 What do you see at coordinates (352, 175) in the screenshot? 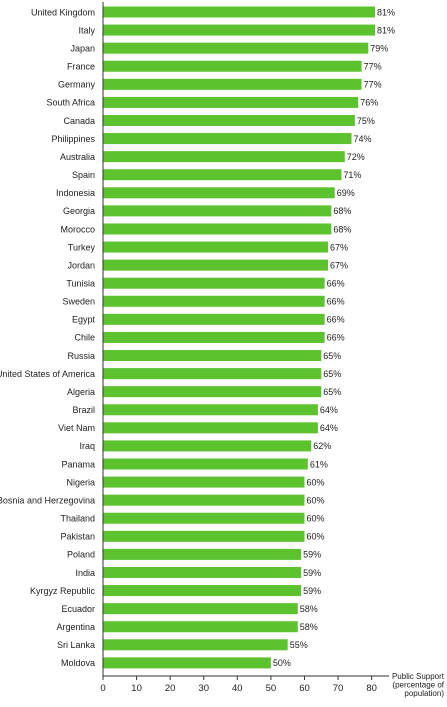
I see `value-label: 71%` at bounding box center [352, 175].